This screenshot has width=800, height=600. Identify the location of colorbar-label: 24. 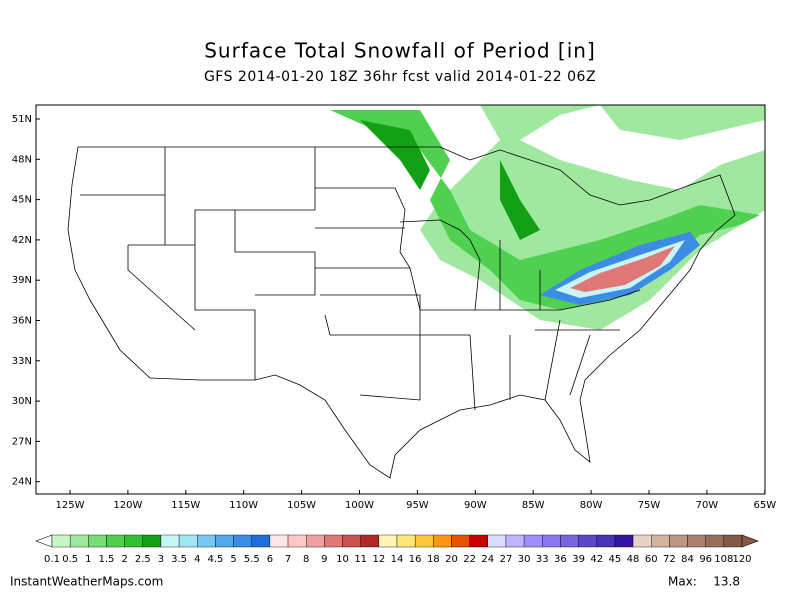
(487, 559).